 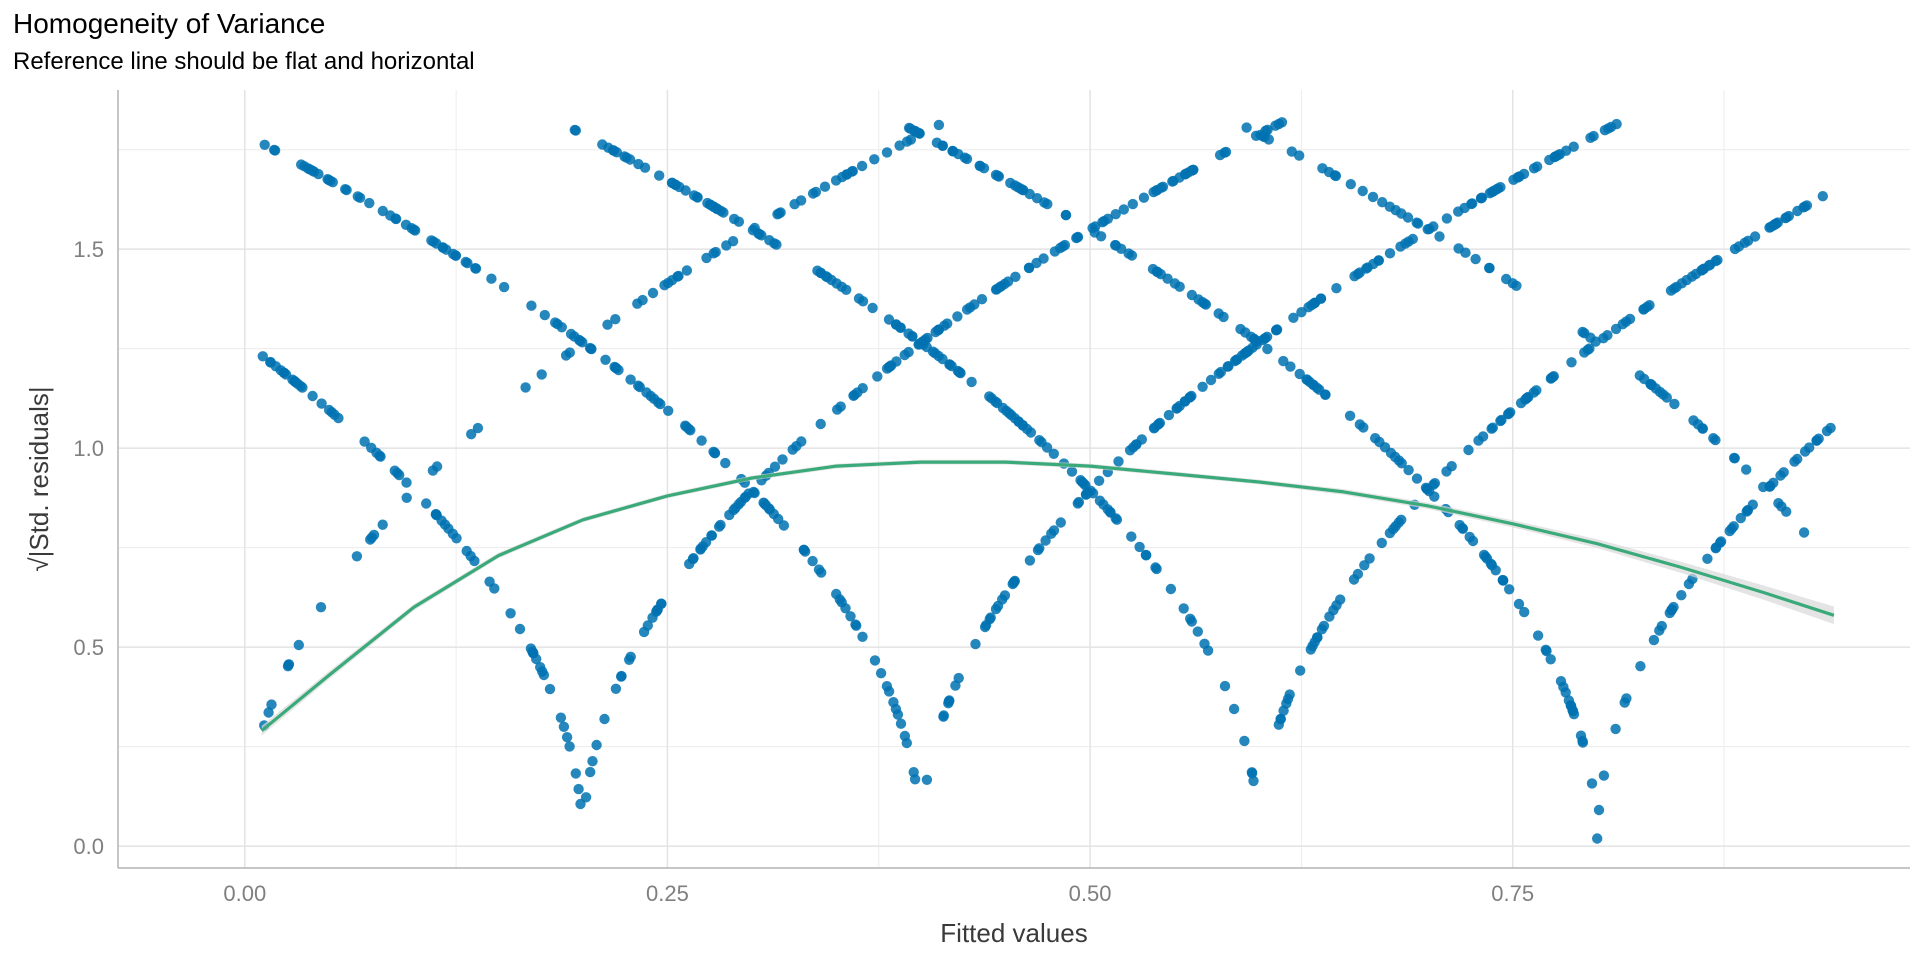 What do you see at coordinates (39, 478) in the screenshot?
I see `y-axis-title: √|Std. residuals|` at bounding box center [39, 478].